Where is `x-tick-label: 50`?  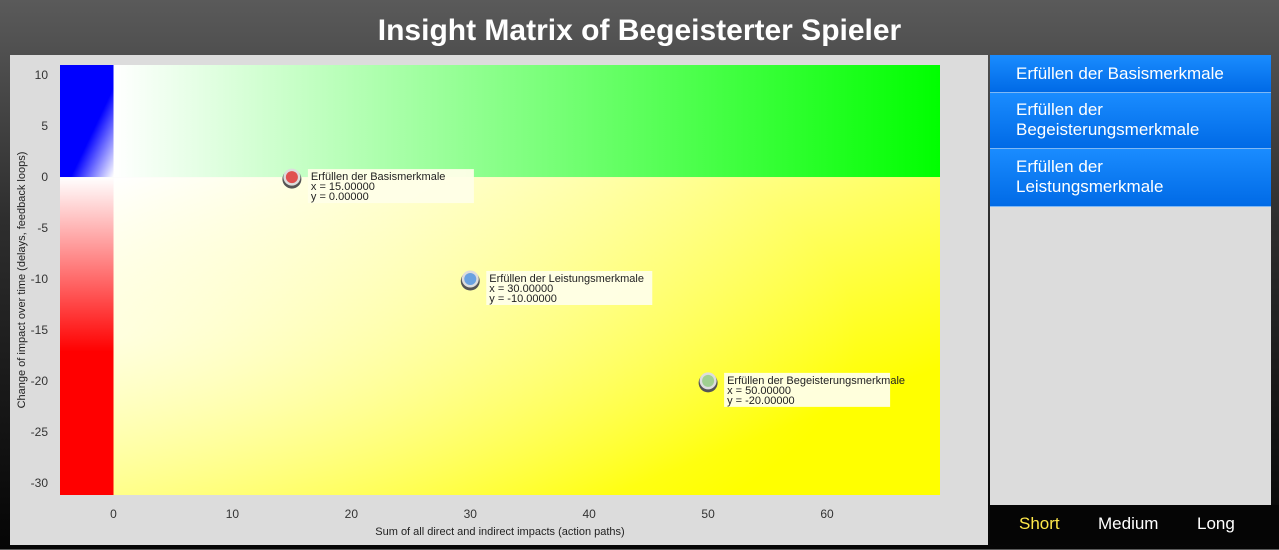 x-tick-label: 50 is located at coordinates (708, 514).